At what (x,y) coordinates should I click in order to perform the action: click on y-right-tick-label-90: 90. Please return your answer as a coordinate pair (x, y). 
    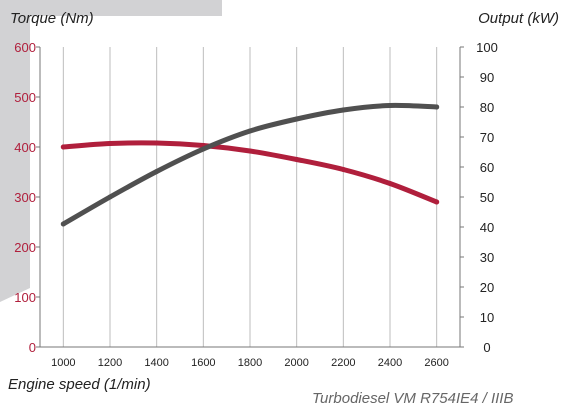
    Looking at the image, I should click on (487, 77).